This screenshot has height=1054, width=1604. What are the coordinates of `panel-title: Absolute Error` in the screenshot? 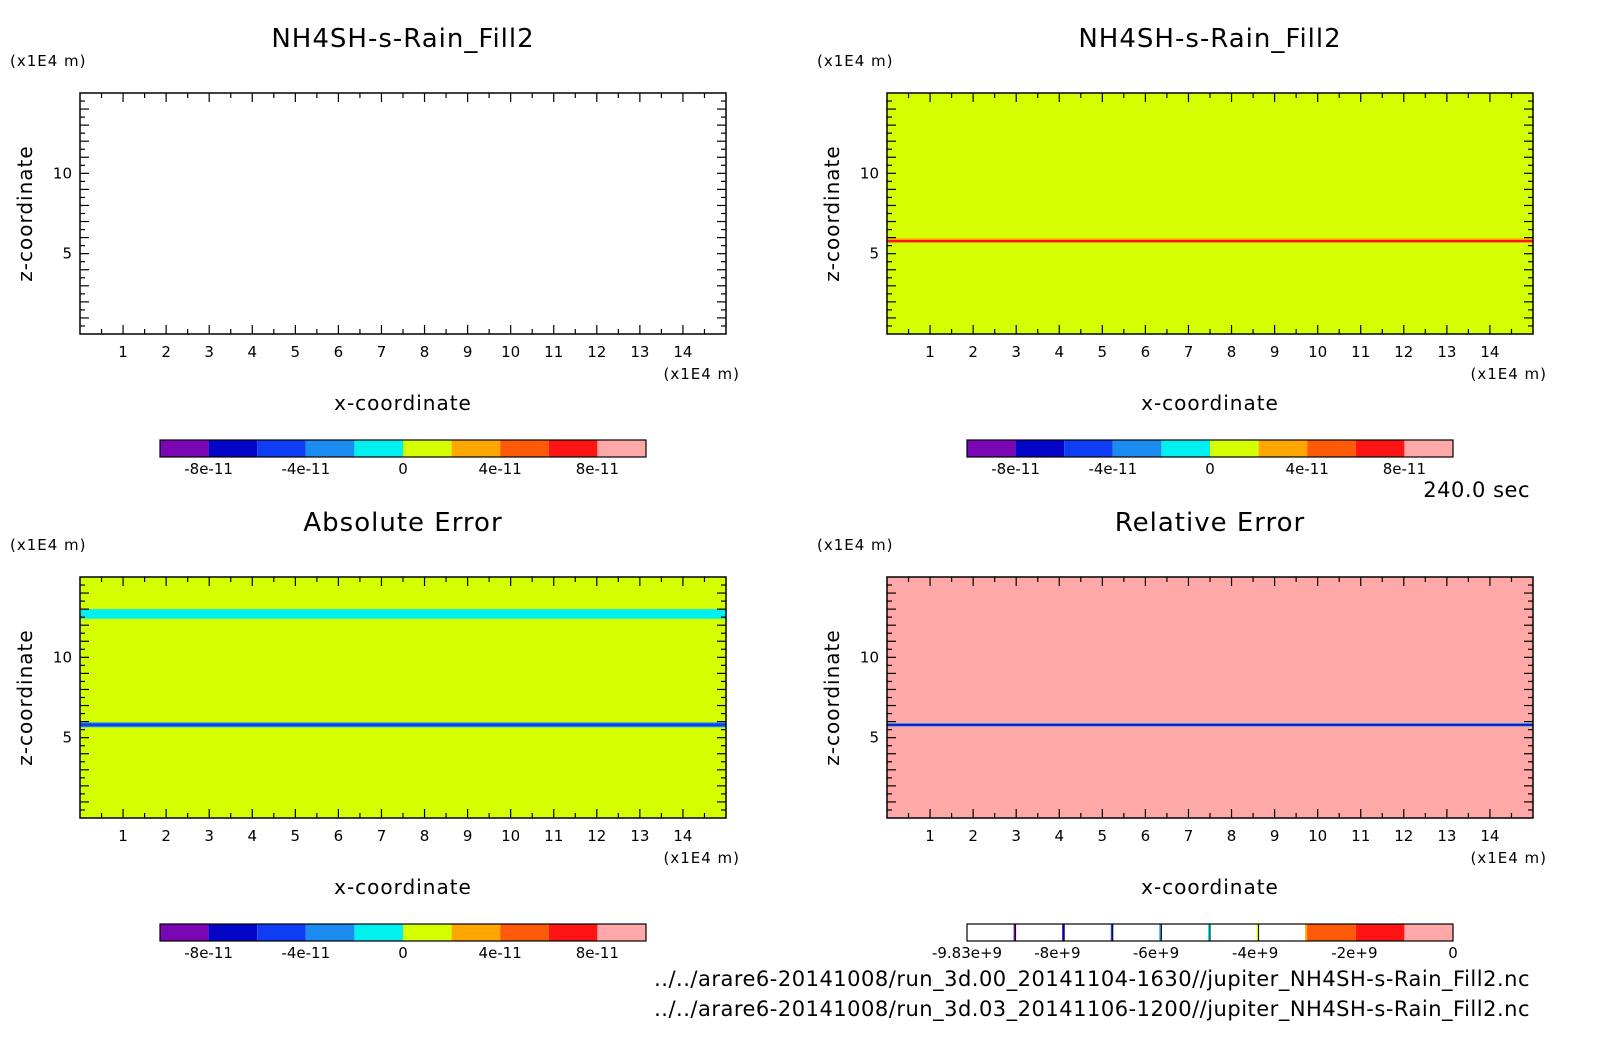 It's located at (402, 523).